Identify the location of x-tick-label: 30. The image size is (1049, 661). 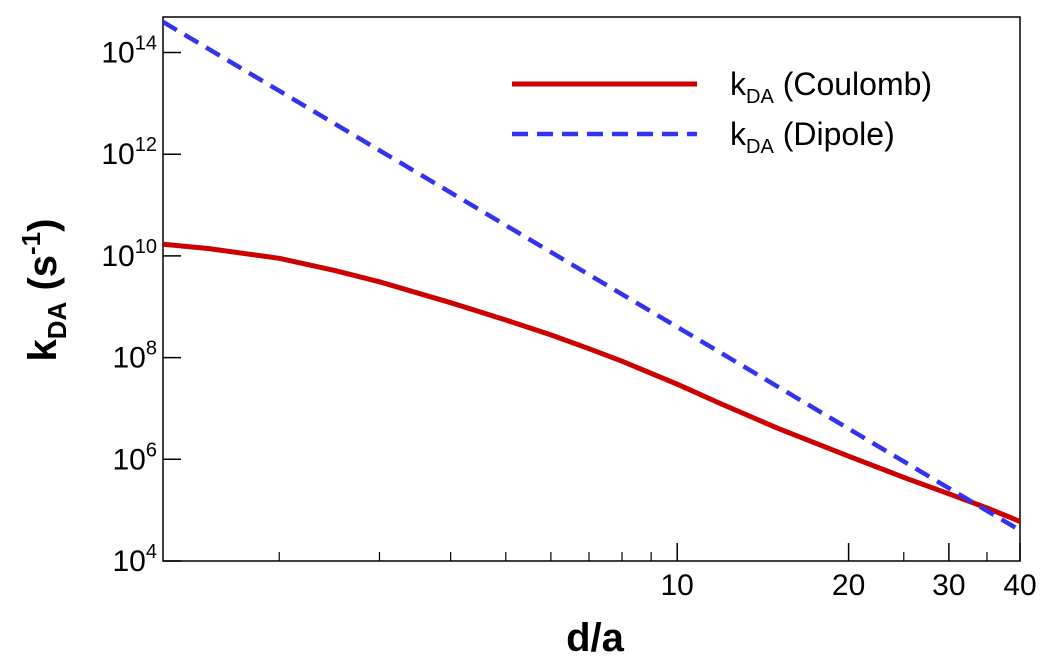
(948, 585).